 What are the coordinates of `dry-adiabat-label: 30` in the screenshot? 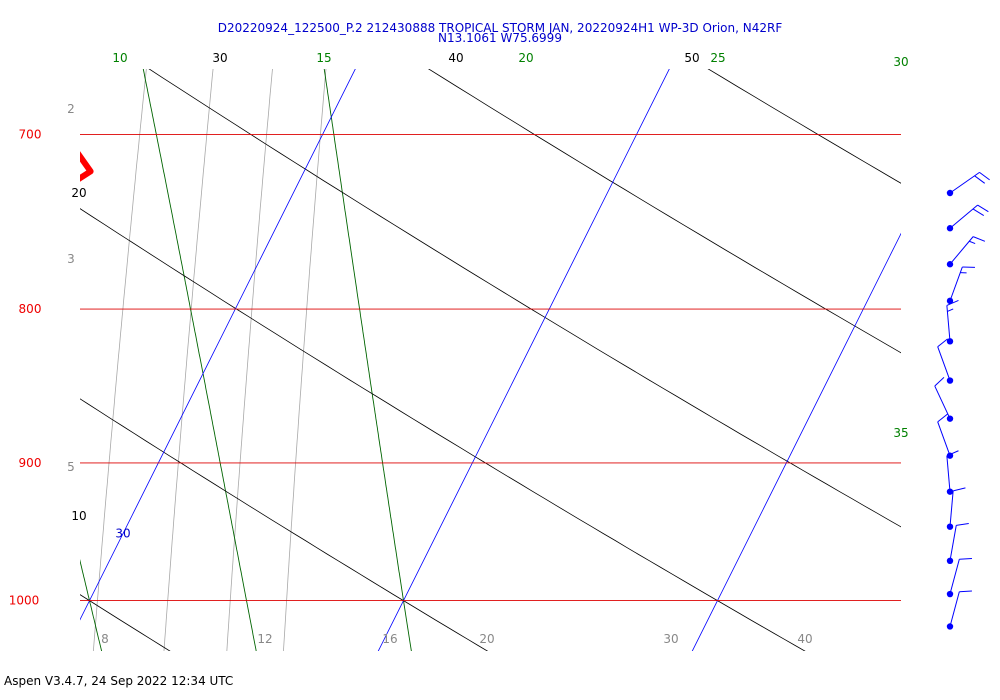 It's located at (219, 58).